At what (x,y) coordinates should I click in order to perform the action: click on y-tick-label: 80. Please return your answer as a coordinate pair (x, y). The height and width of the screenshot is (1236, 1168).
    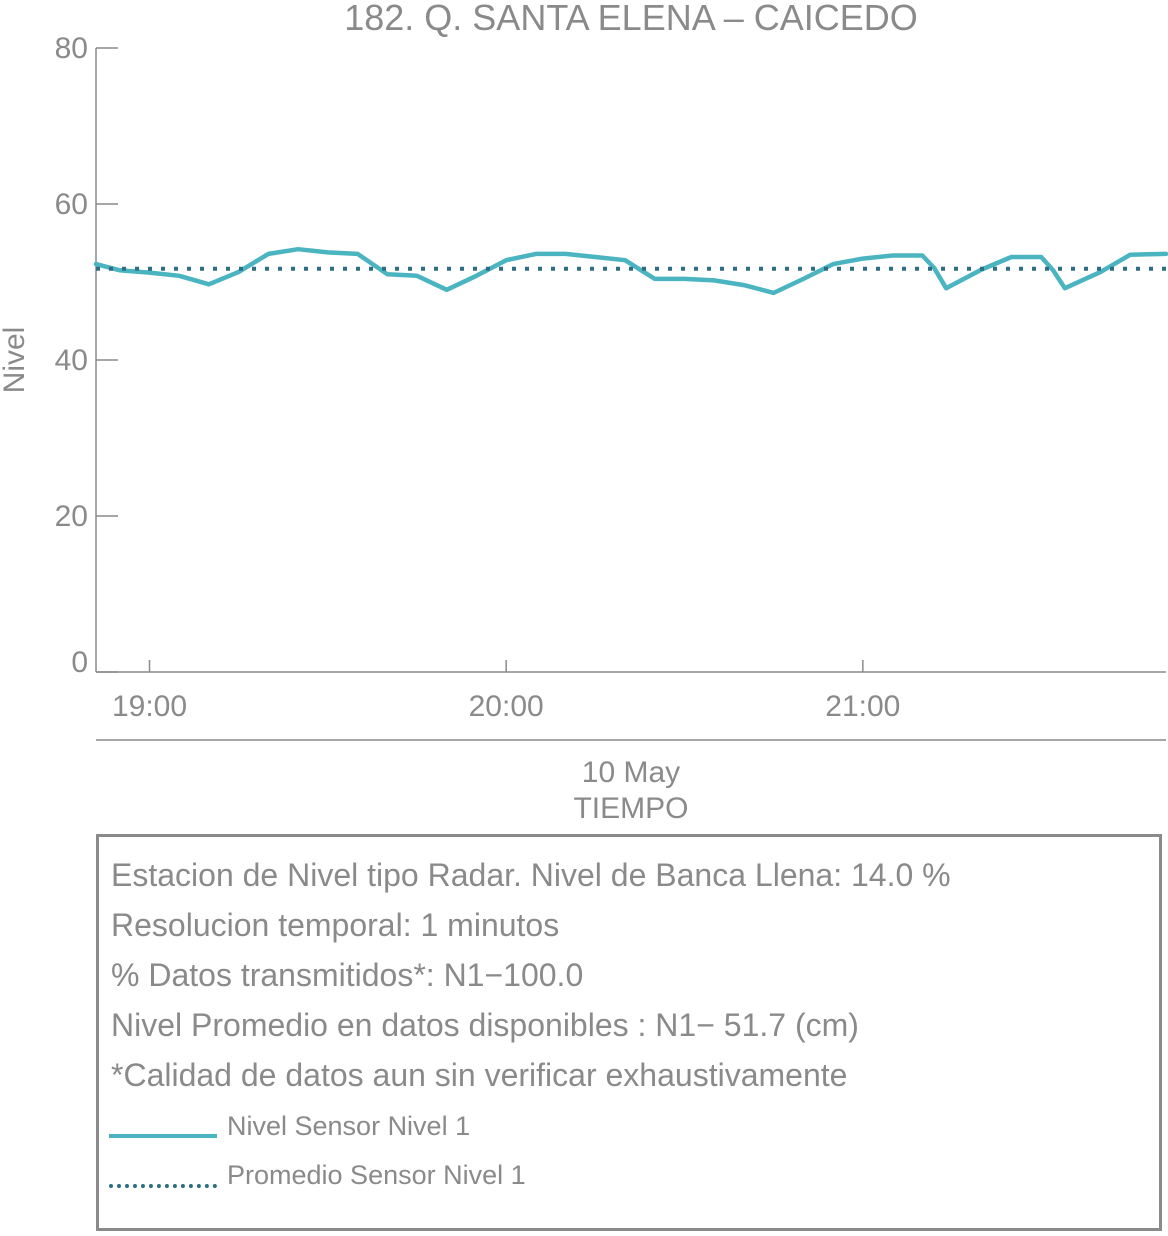
    Looking at the image, I should click on (71, 48).